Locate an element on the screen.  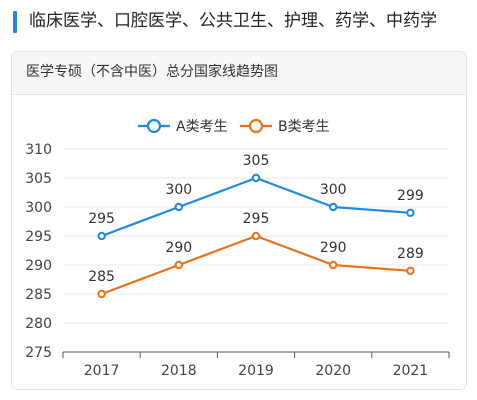
data-label: 299 is located at coordinates (410, 196).